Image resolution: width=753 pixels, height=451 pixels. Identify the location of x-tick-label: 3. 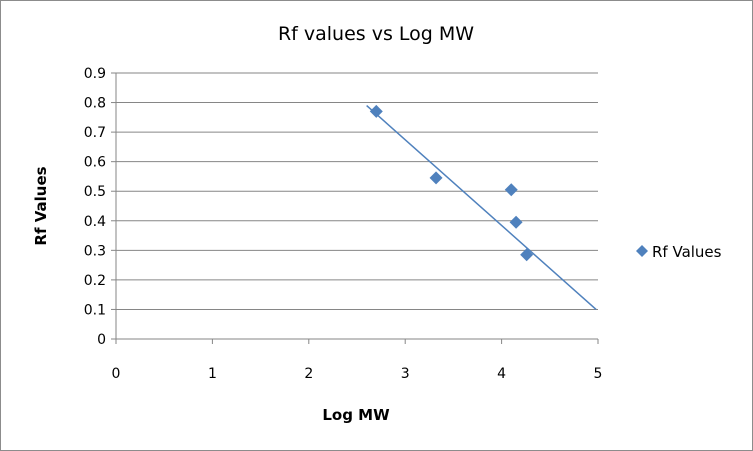
(405, 374).